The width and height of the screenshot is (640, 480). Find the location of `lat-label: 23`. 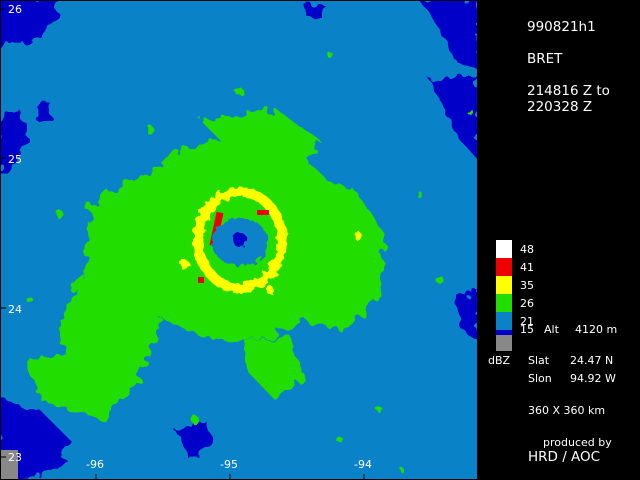

lat-label: 23 is located at coordinates (15, 457).